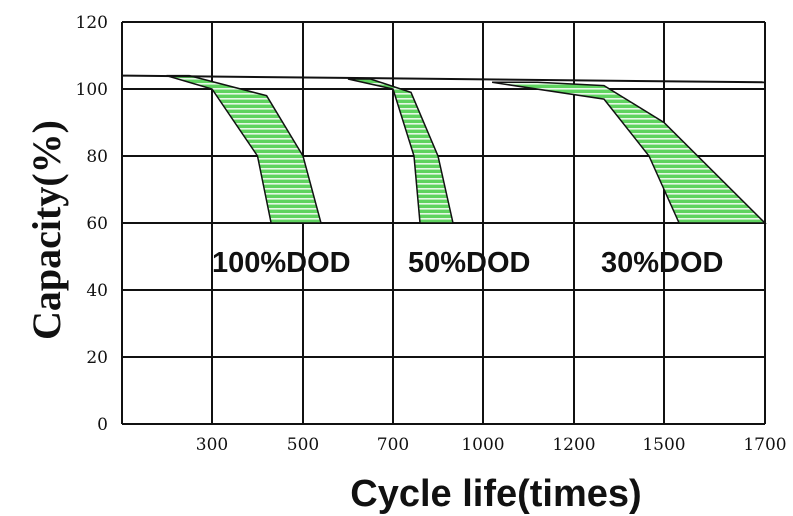  What do you see at coordinates (97, 291) in the screenshot?
I see `y-tick-label: 40` at bounding box center [97, 291].